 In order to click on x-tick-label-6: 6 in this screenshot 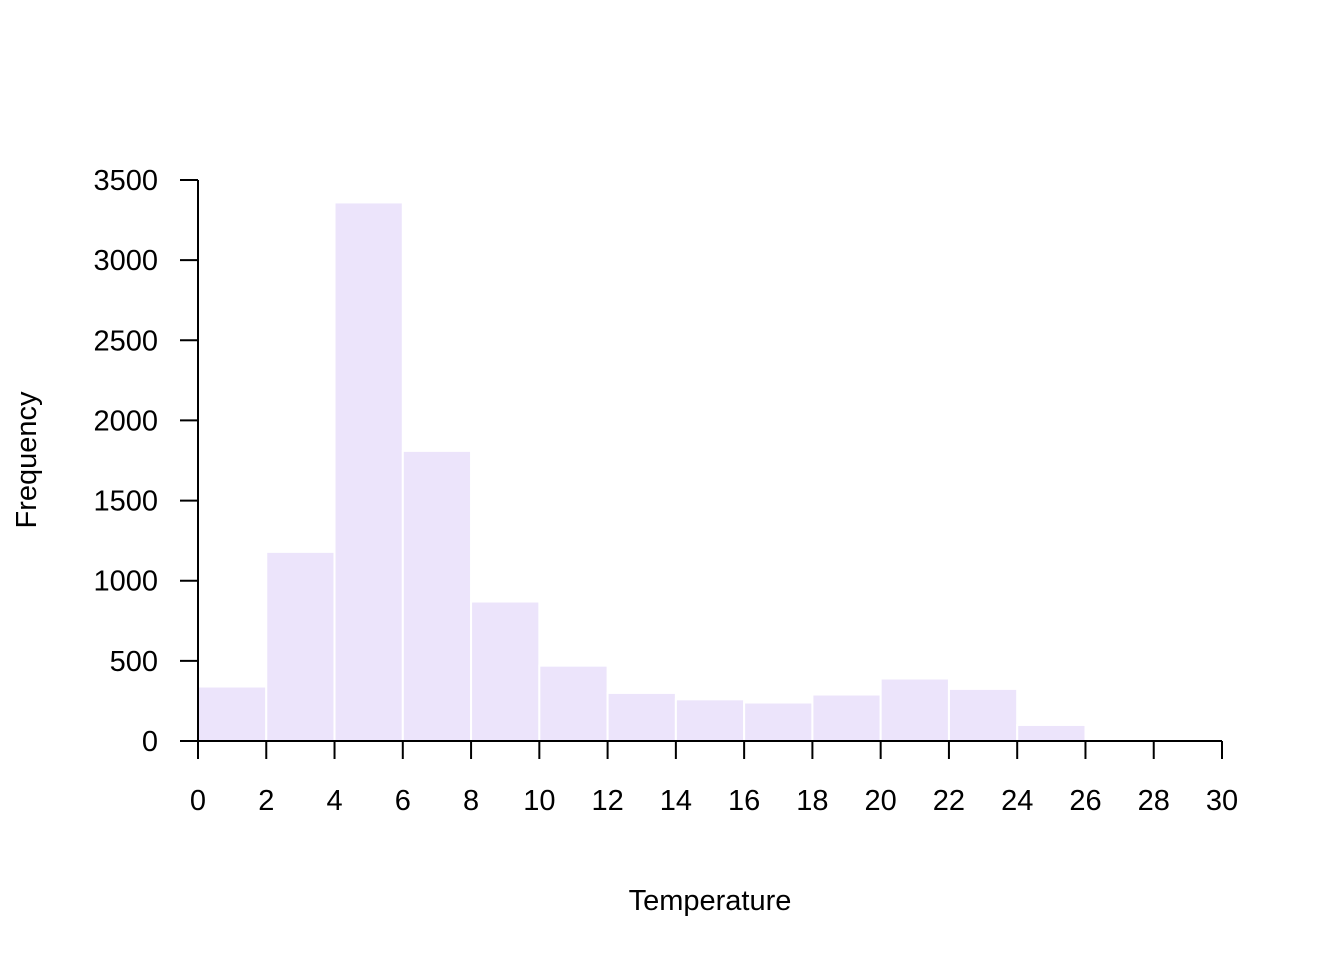, I will do `click(403, 801)`.